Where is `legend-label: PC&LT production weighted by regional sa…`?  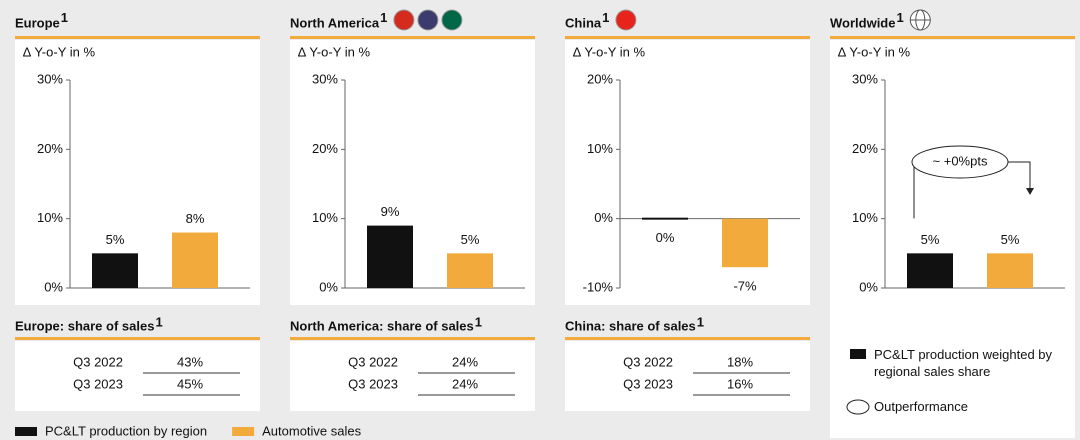 legend-label: PC&LT production weighted by regional sa… is located at coordinates (963, 363).